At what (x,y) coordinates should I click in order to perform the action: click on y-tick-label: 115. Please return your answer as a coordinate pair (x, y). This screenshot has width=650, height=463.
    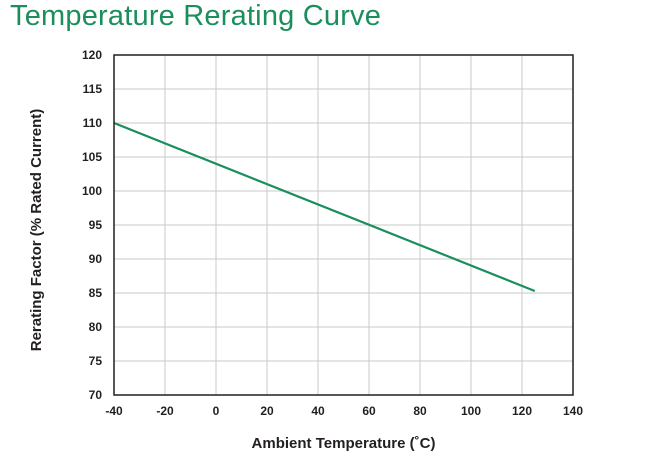
    Looking at the image, I should click on (93, 89).